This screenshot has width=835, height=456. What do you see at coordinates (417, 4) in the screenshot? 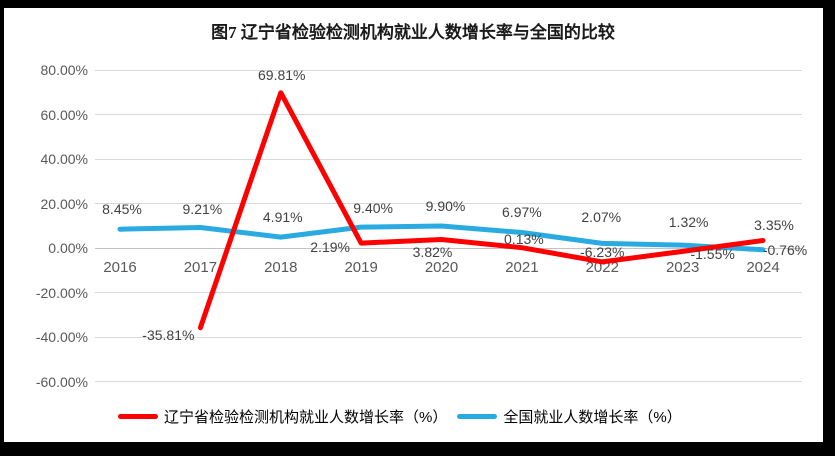
I see `frame-border-top` at bounding box center [417, 4].